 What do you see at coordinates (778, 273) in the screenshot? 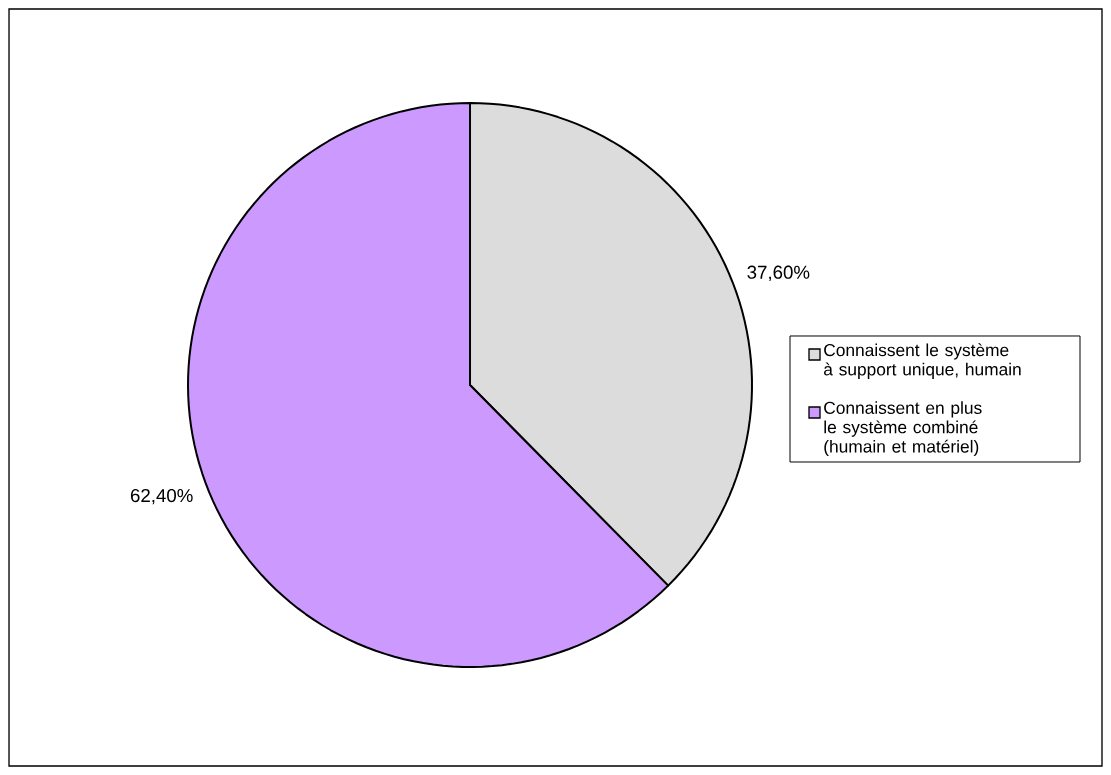
I see `data-label: 37,60%` at bounding box center [778, 273].